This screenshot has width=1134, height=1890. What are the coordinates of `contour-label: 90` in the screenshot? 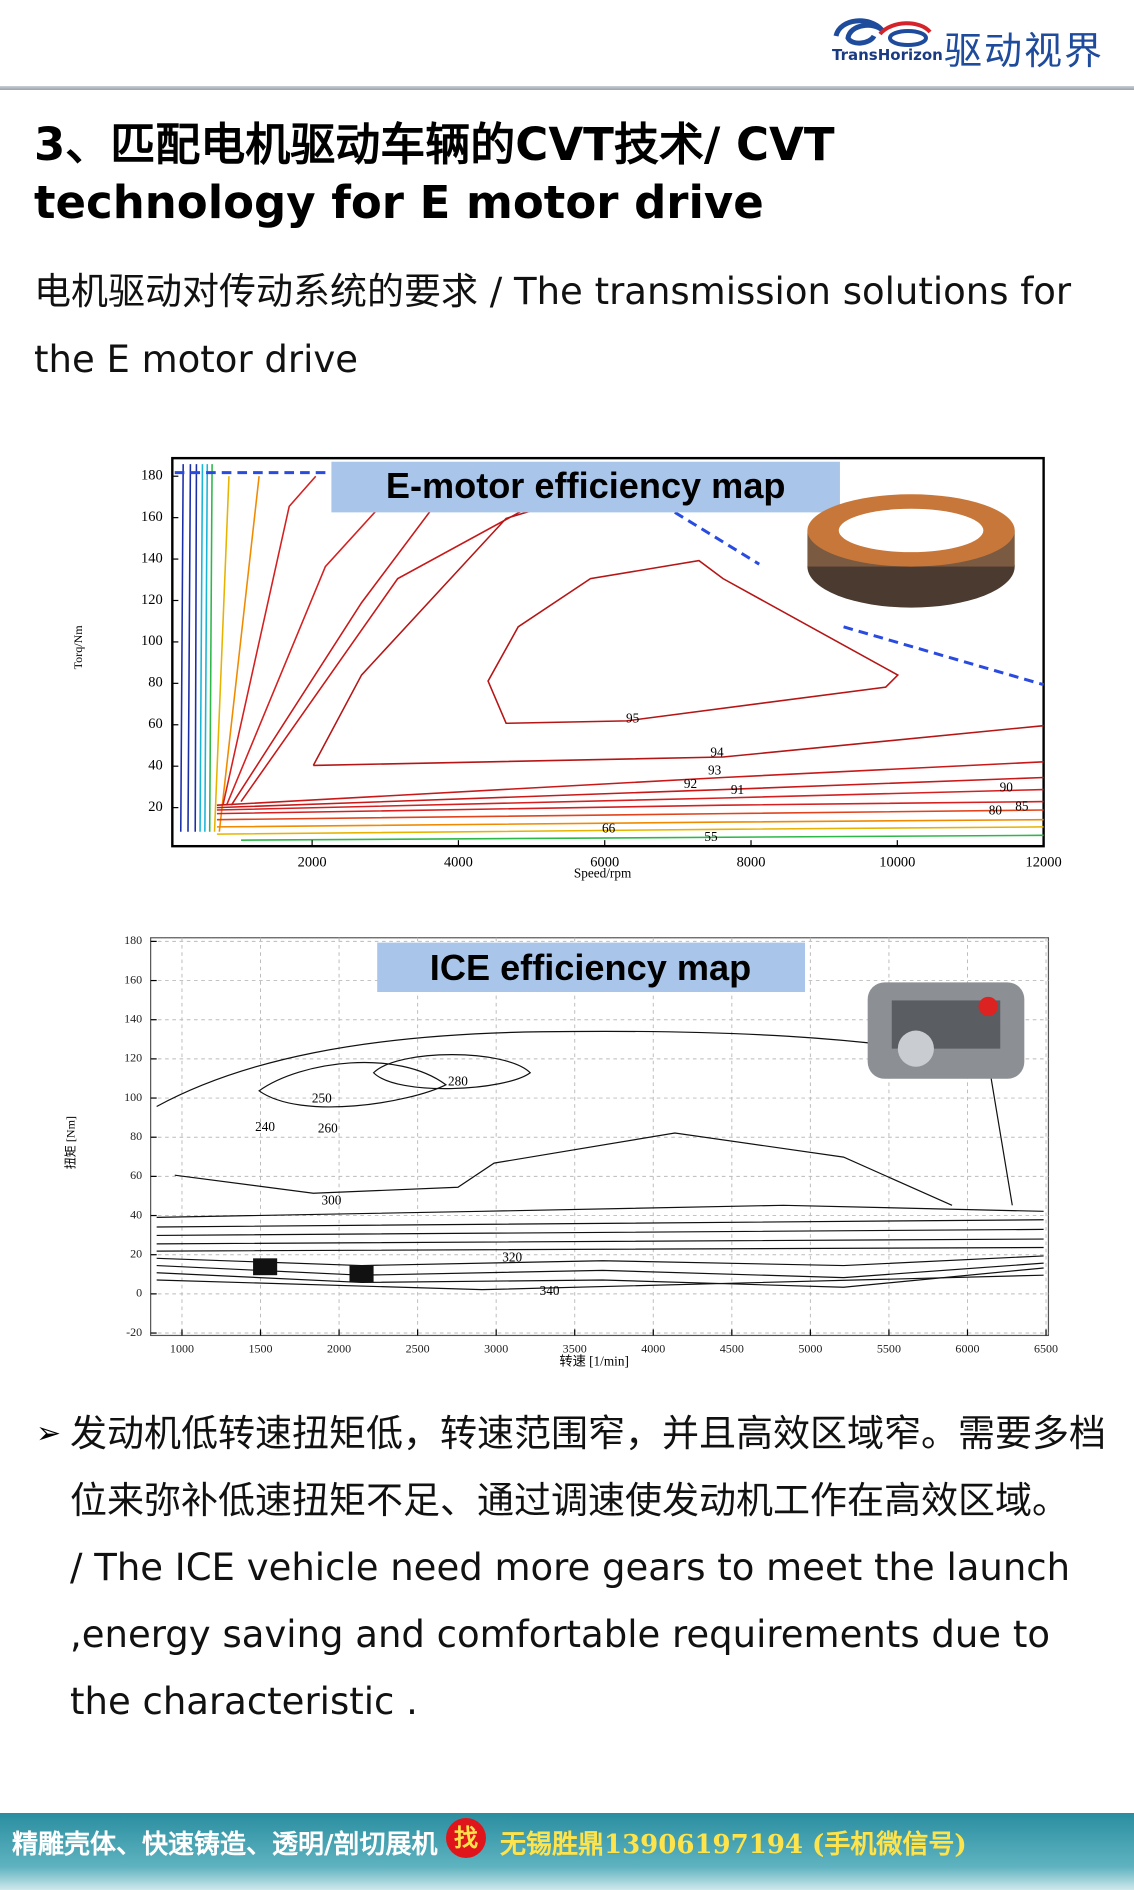 It's located at (1007, 786).